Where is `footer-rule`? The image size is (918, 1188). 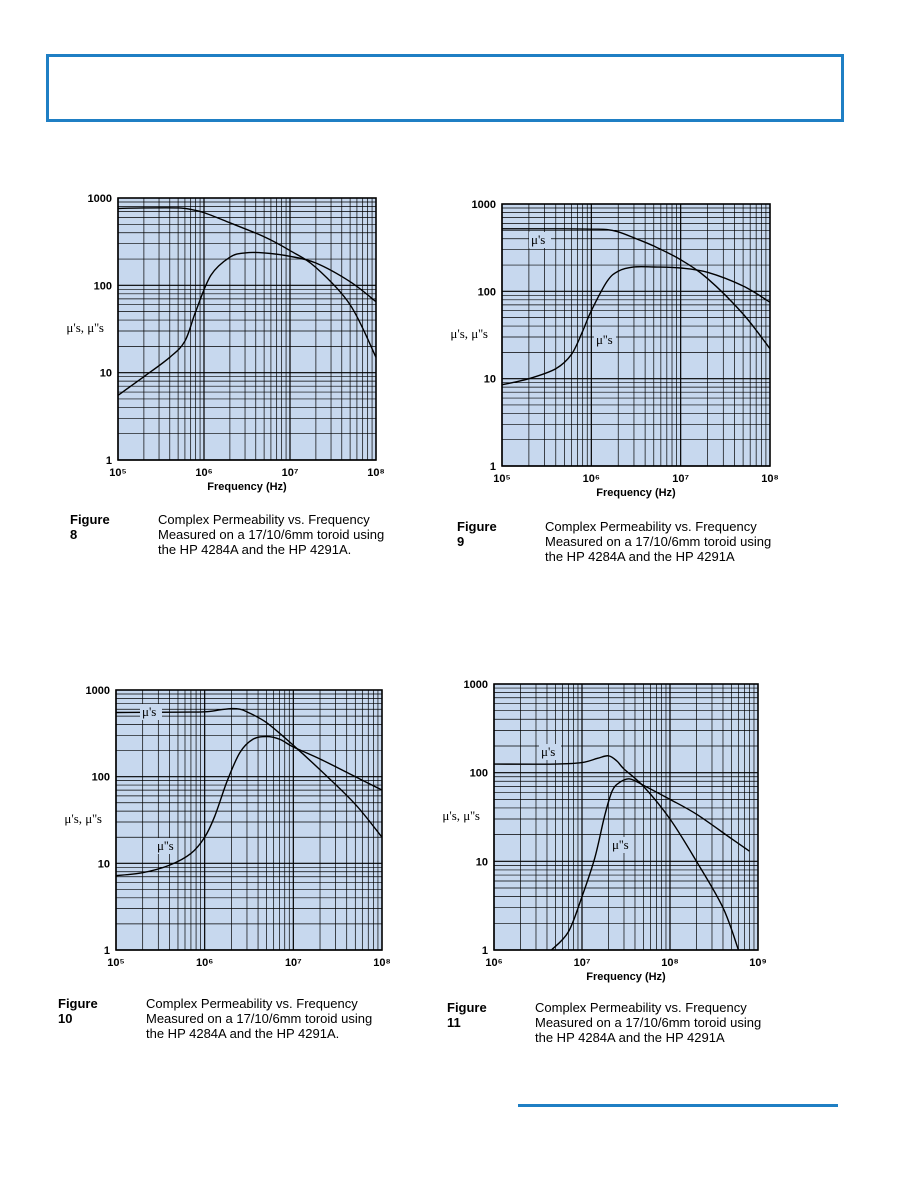 footer-rule is located at coordinates (678, 1105).